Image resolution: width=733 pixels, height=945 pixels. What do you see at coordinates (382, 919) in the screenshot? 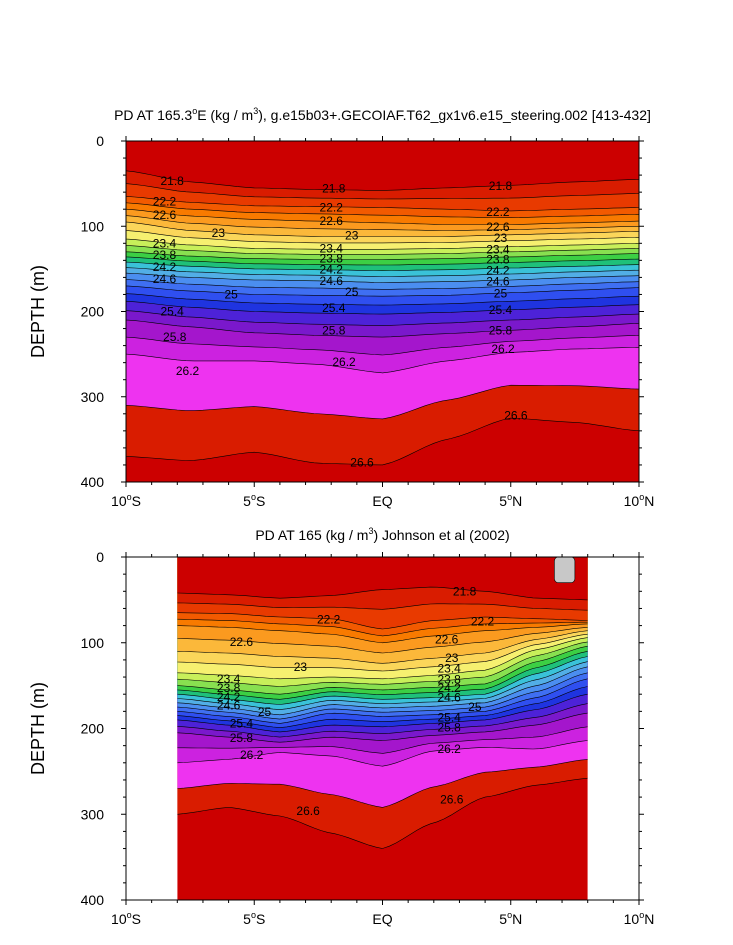
I see `x-tick-label: EQ` at bounding box center [382, 919].